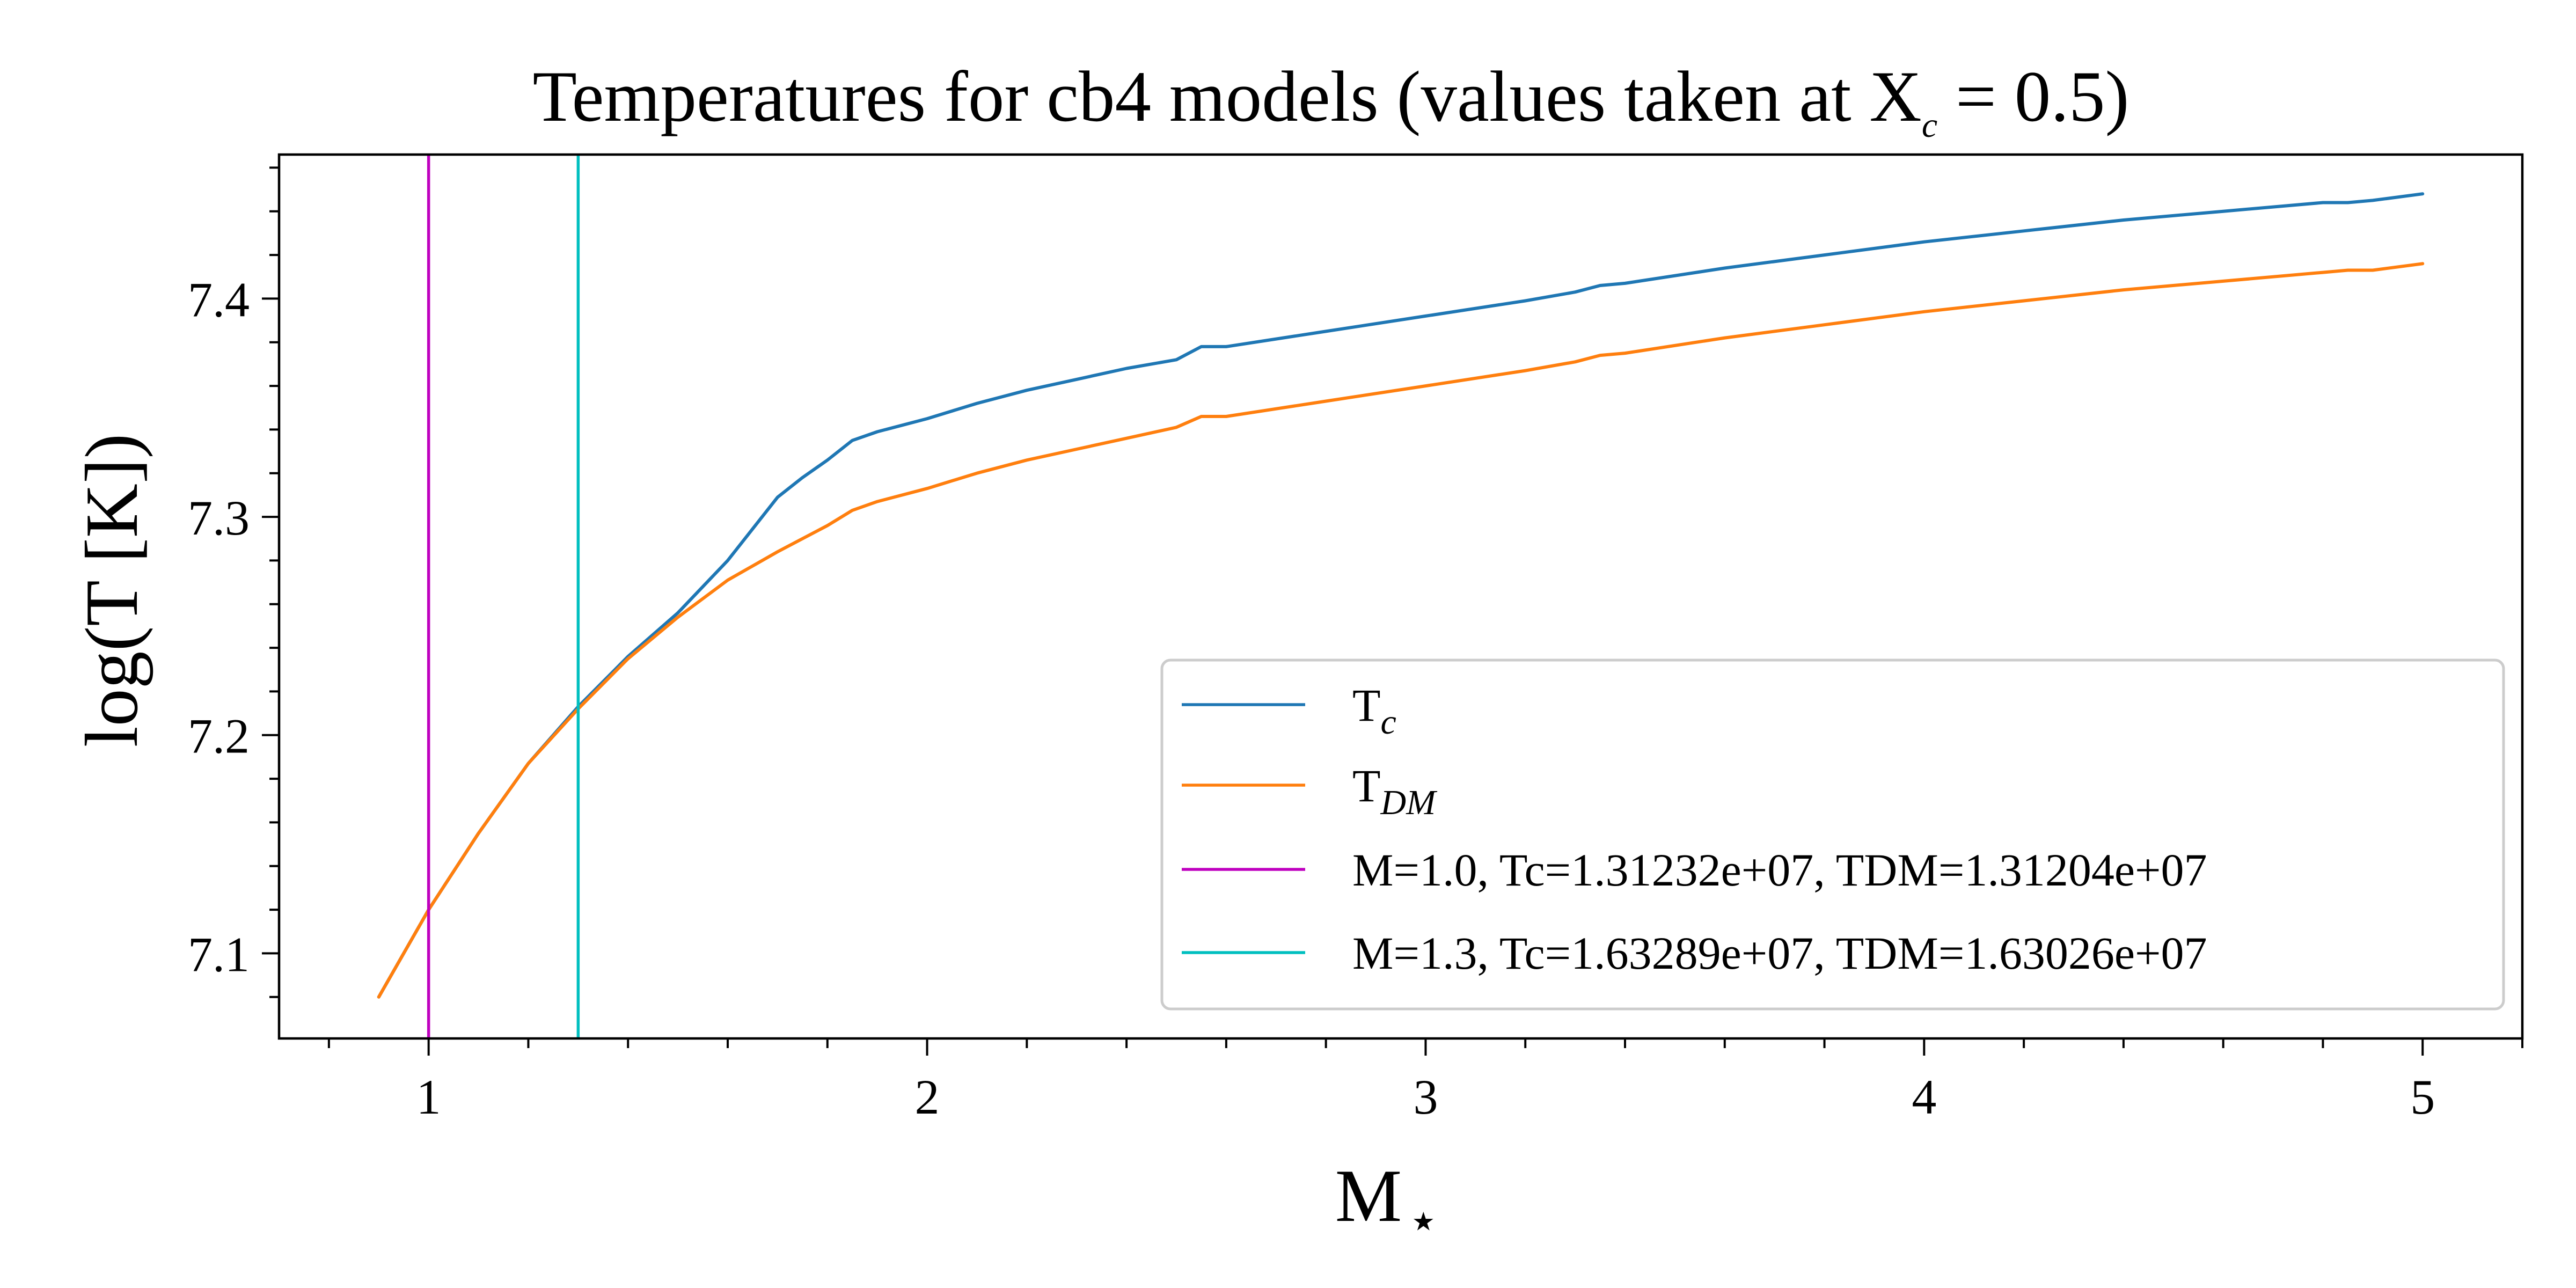  Describe the element at coordinates (927, 1097) in the screenshot. I see `x-tick-label: 2` at that location.